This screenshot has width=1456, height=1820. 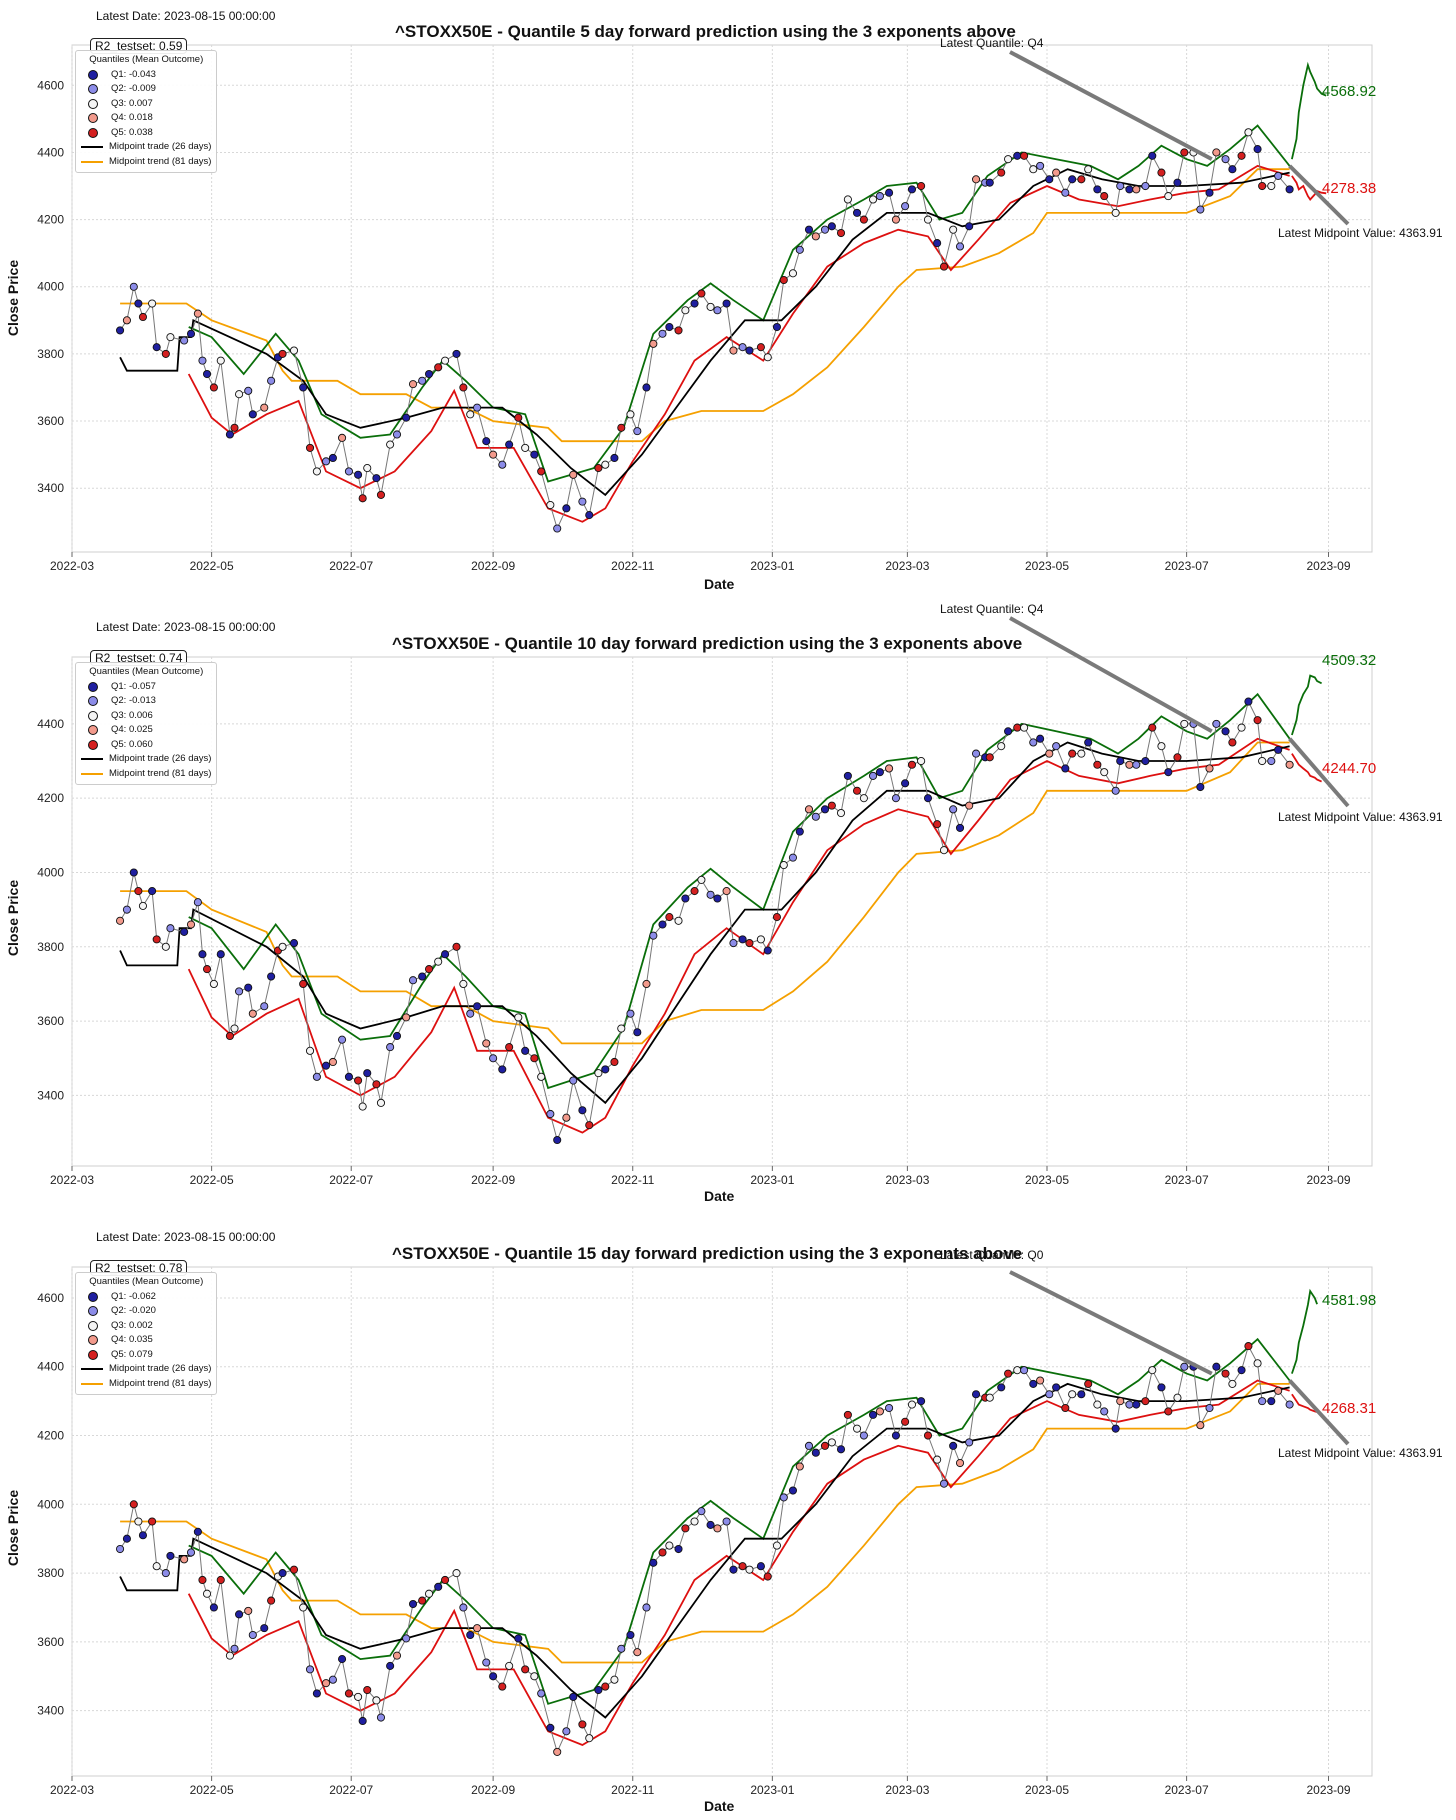 I want to click on lower-forecast-line, so click(x=1306, y=768).